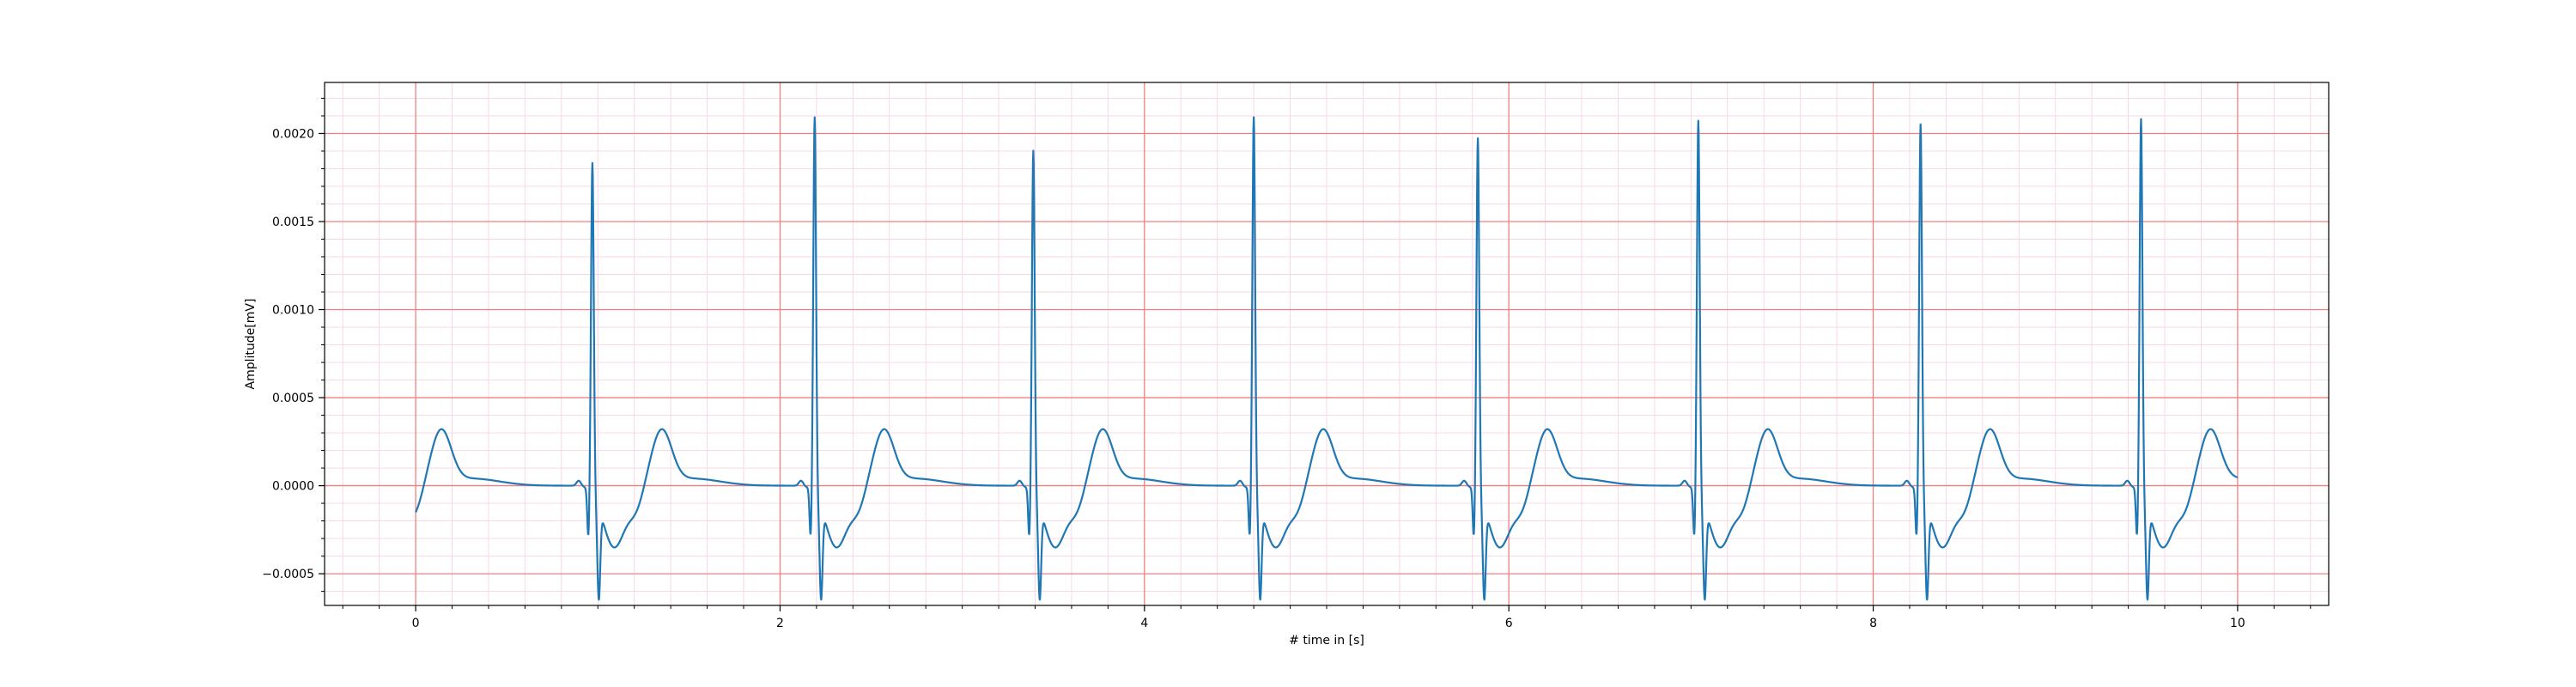 This screenshot has height=687, width=2576. I want to click on x-tick-label: 4, so click(1144, 623).